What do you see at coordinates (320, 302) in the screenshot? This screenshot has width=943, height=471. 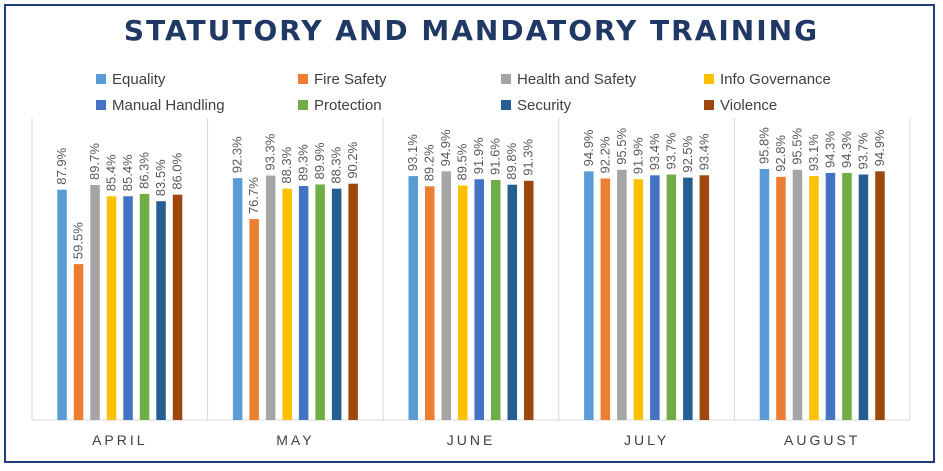 I see `bar-protection-may` at bounding box center [320, 302].